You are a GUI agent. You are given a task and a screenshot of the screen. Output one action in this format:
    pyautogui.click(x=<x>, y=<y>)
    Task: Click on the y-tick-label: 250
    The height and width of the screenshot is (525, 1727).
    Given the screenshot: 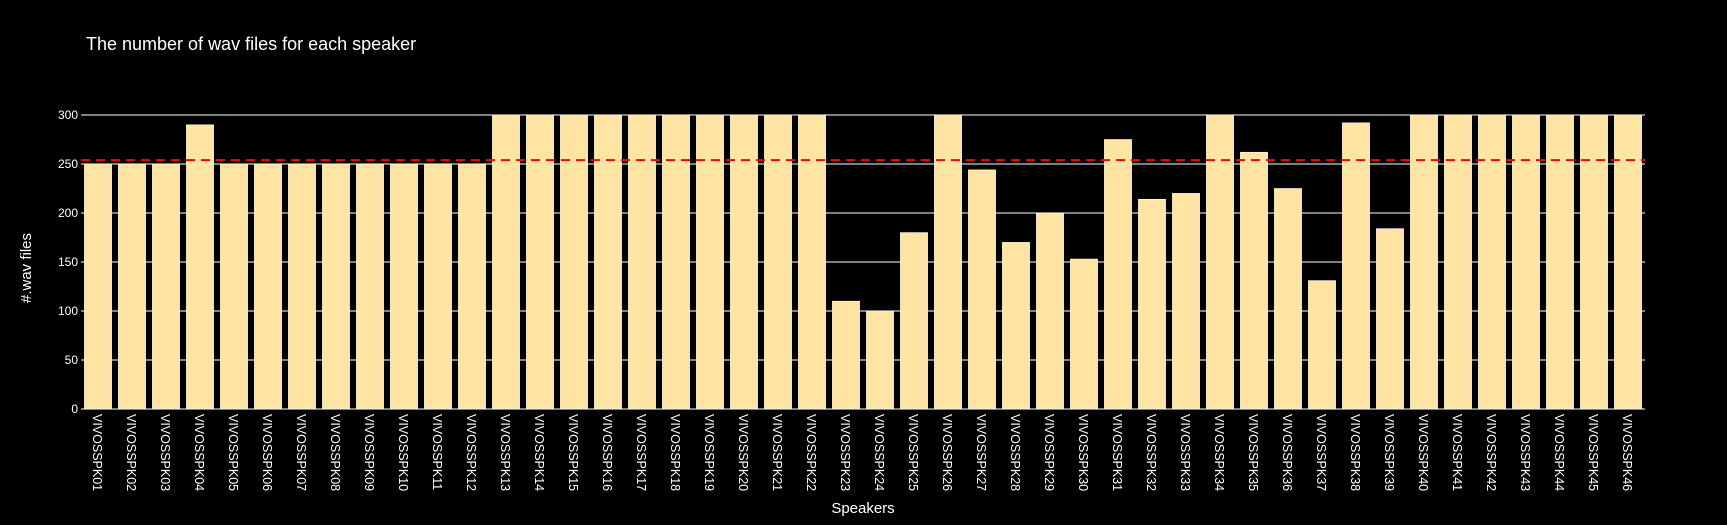 What is the action you would take?
    pyautogui.click(x=68, y=164)
    